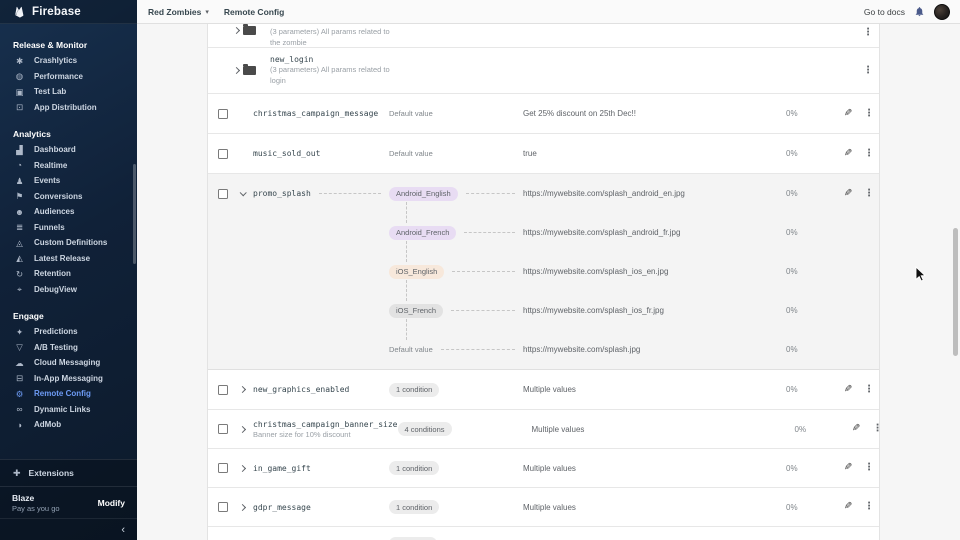  What do you see at coordinates (54, 212) in the screenshot?
I see `sidebar-item-label: Audiences` at bounding box center [54, 212].